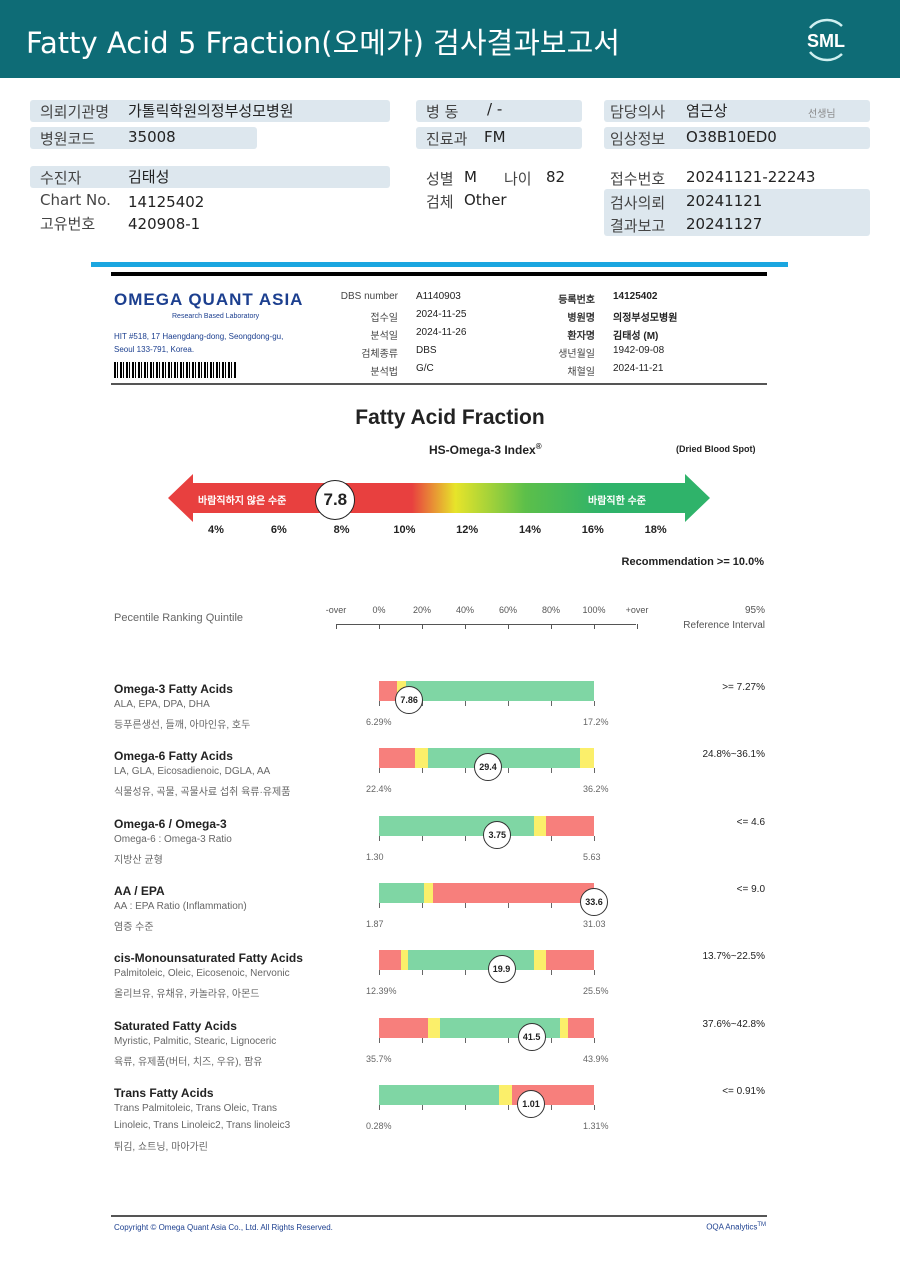  Describe the element at coordinates (152, 137) in the screenshot. I see `hospital-code-value: 35008` at that location.